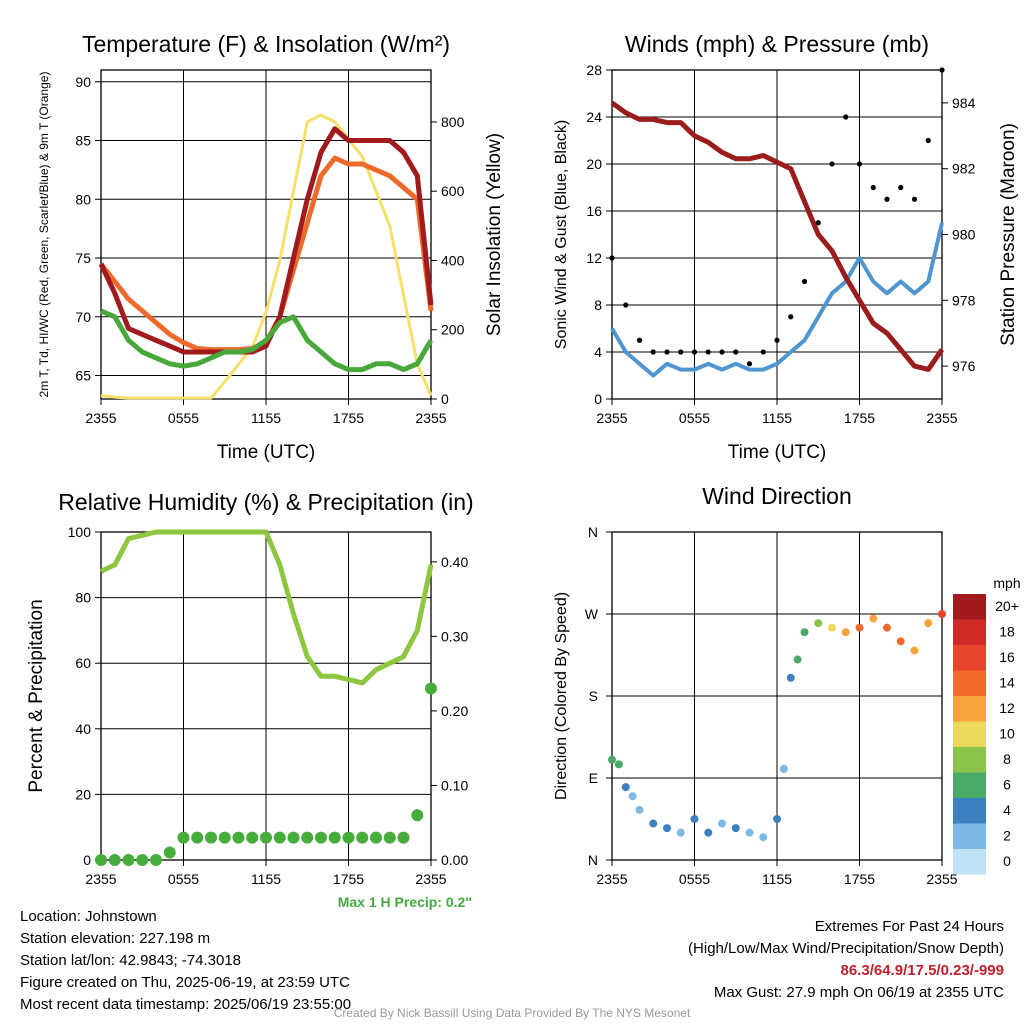 This screenshot has width=1024, height=1024. Describe the element at coordinates (964, 366) in the screenshot. I see `y2-tick-label: 976` at that location.